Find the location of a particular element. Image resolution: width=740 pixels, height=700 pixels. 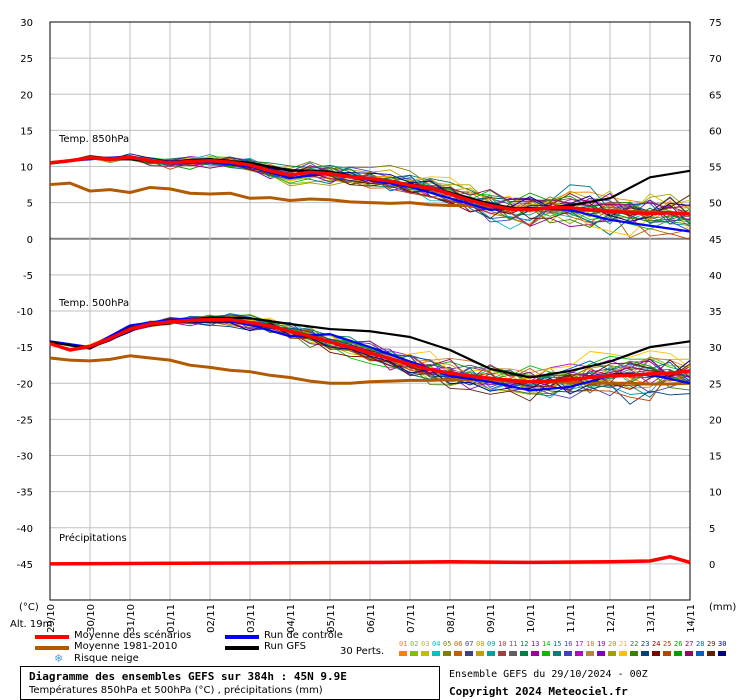

x-tick-label: 13/11 is located at coordinates (651, 618).